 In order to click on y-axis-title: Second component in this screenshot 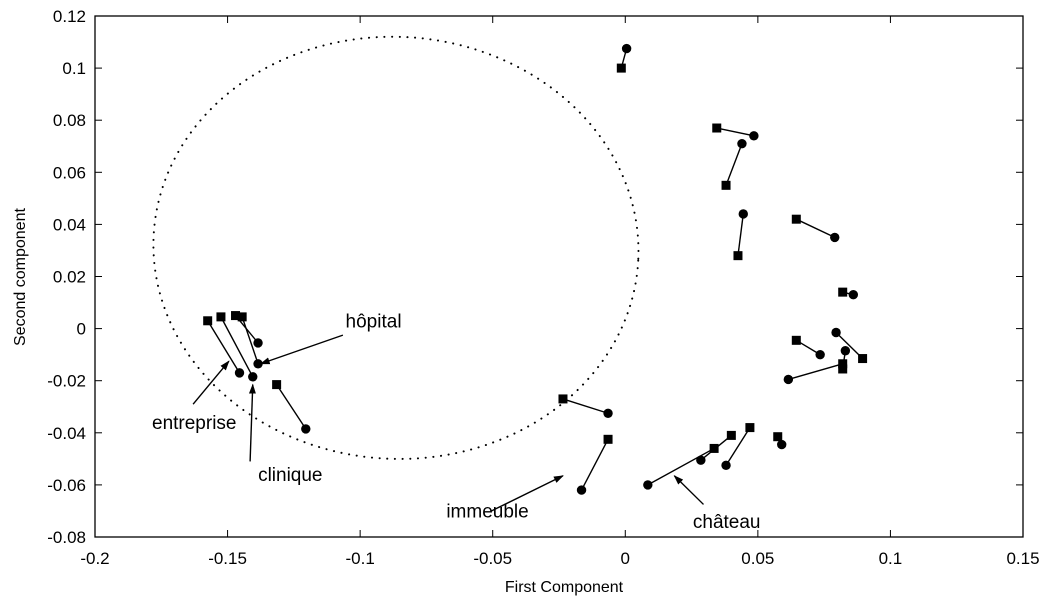, I will do `click(20, 277)`.